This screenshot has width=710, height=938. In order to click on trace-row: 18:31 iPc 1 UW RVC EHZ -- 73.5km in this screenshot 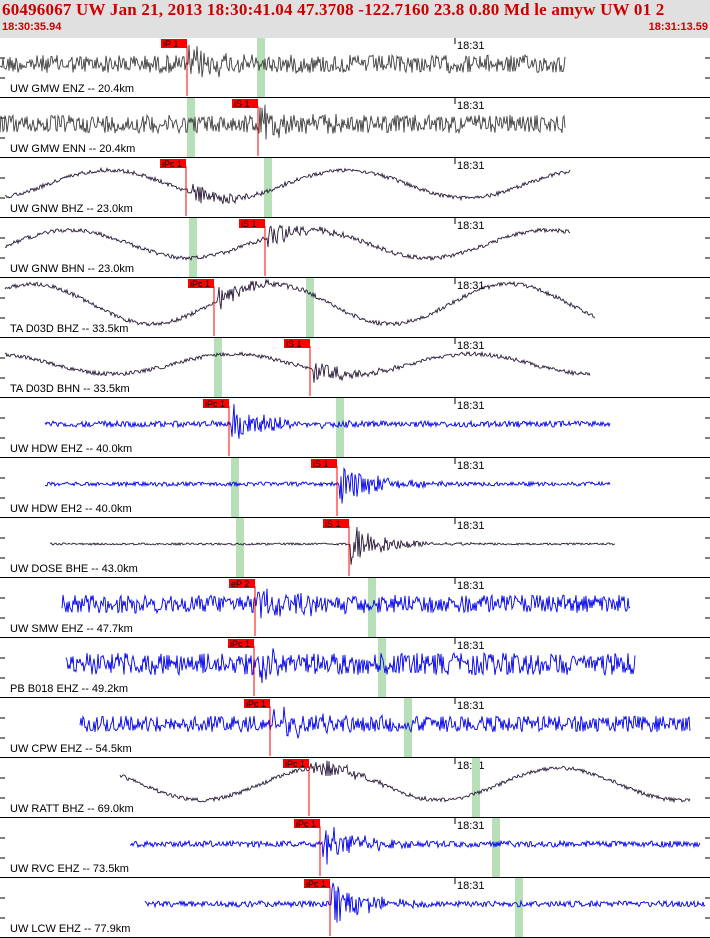, I will do `click(355, 848)`.